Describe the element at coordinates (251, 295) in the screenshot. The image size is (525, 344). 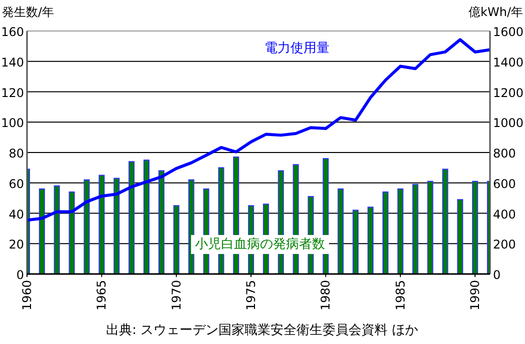
I see `x-tick-label: 1975` at that location.